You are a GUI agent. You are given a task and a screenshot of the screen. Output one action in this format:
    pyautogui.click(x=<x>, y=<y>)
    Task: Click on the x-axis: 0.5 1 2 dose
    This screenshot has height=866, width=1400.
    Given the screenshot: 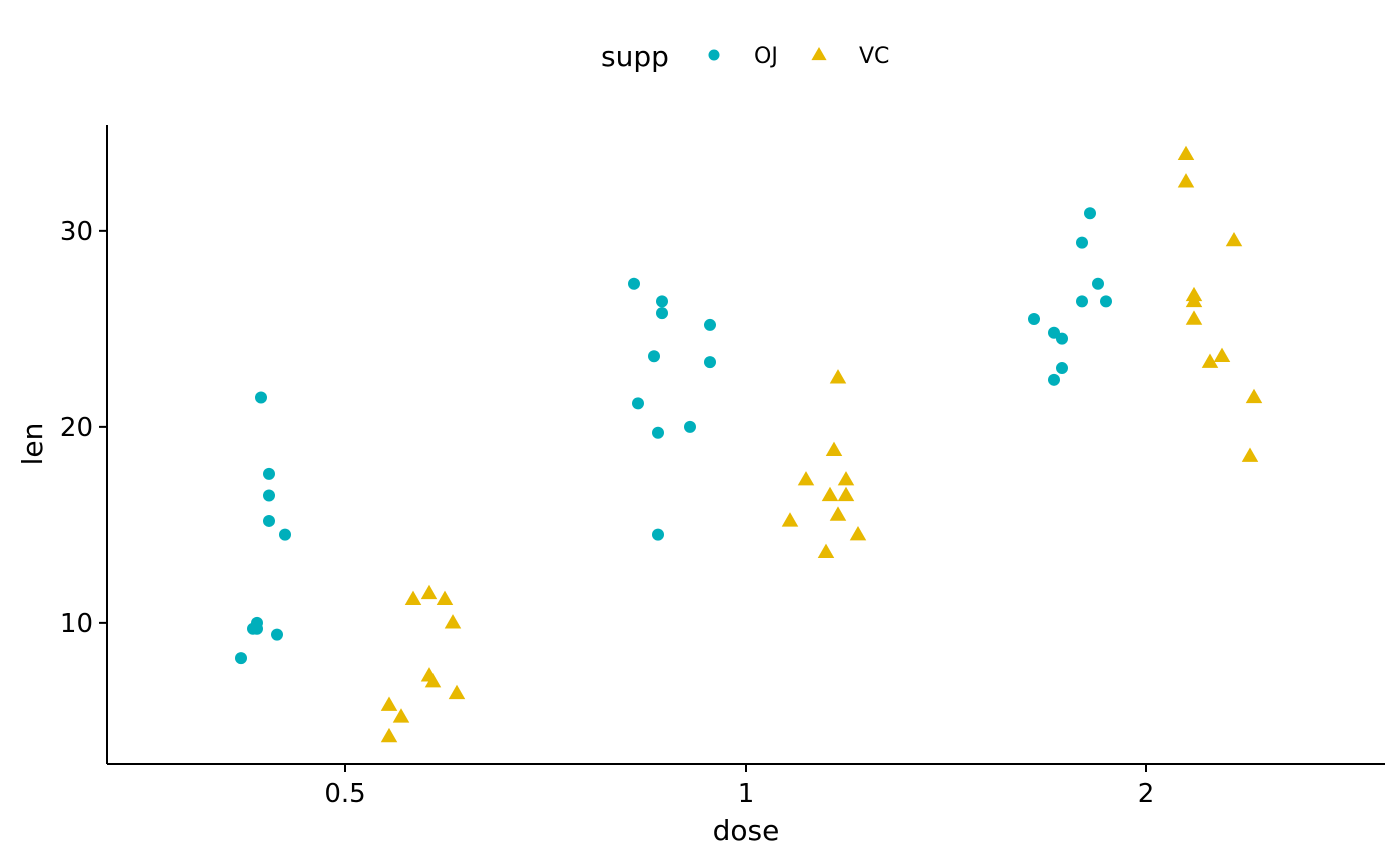 What is the action you would take?
    pyautogui.click(x=746, y=805)
    